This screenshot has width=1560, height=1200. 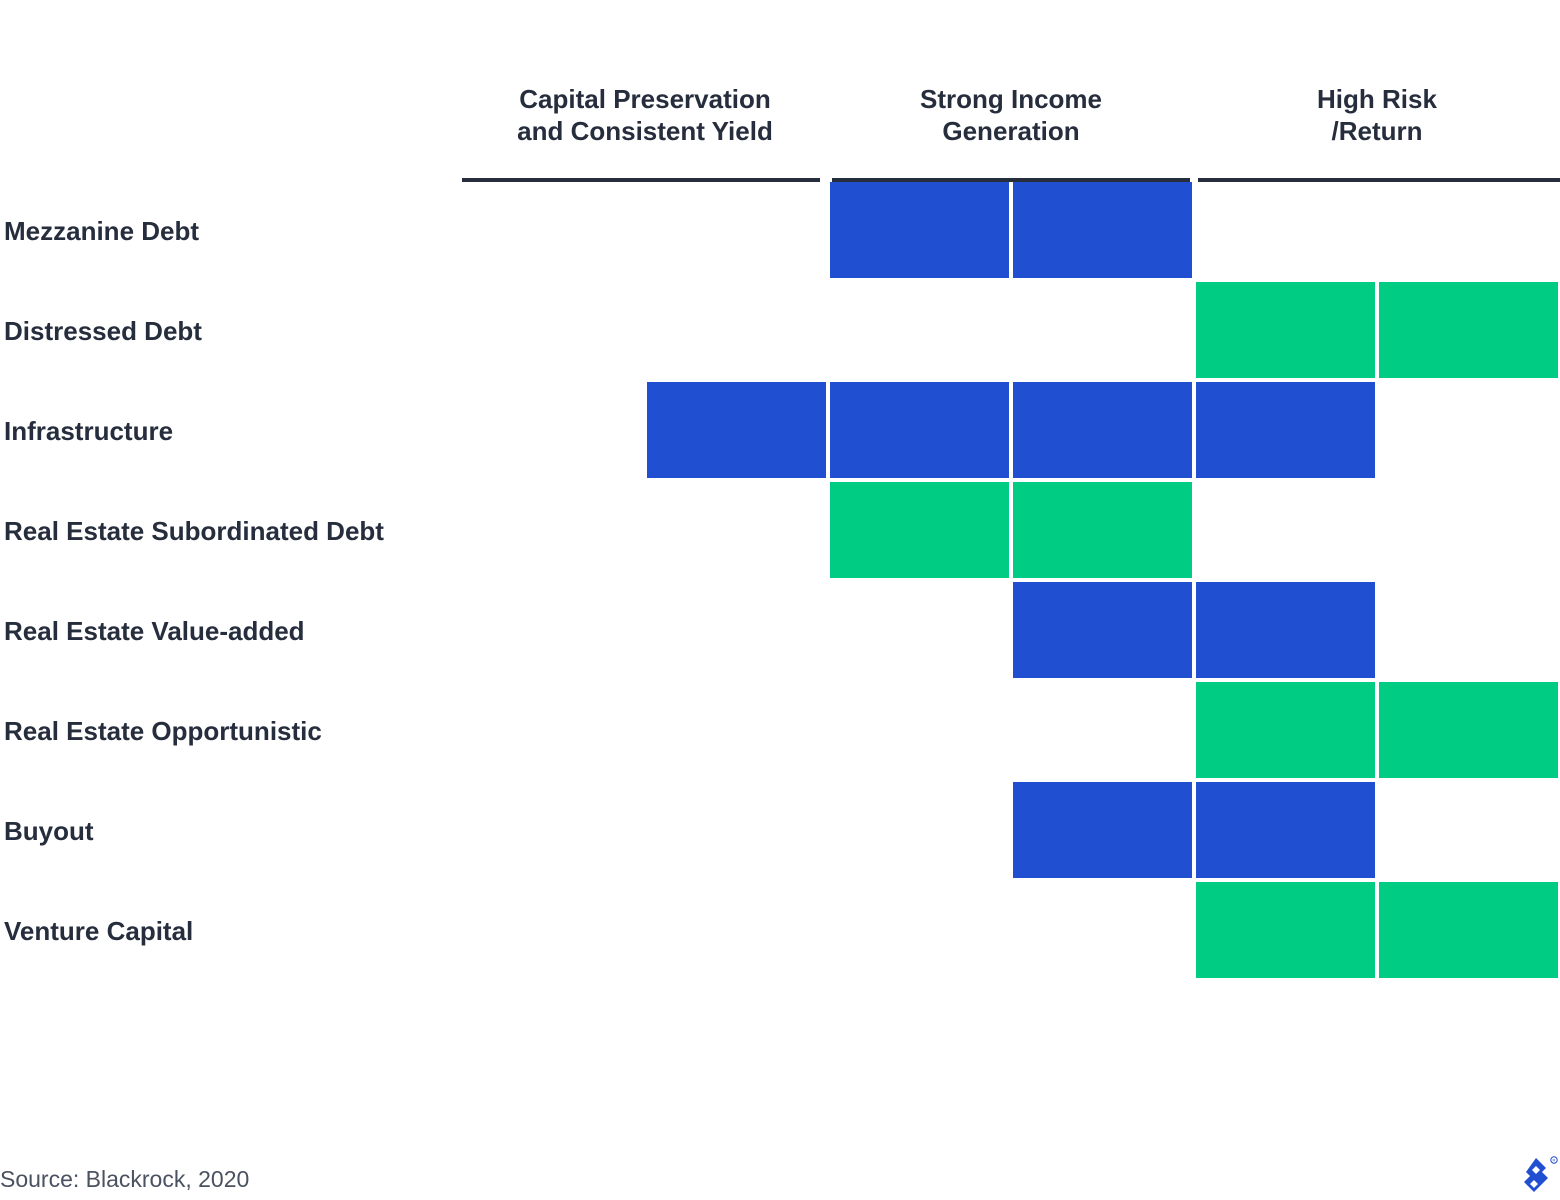 What do you see at coordinates (163, 731) in the screenshot?
I see `row-label-6: Real Estate Opportunistic` at bounding box center [163, 731].